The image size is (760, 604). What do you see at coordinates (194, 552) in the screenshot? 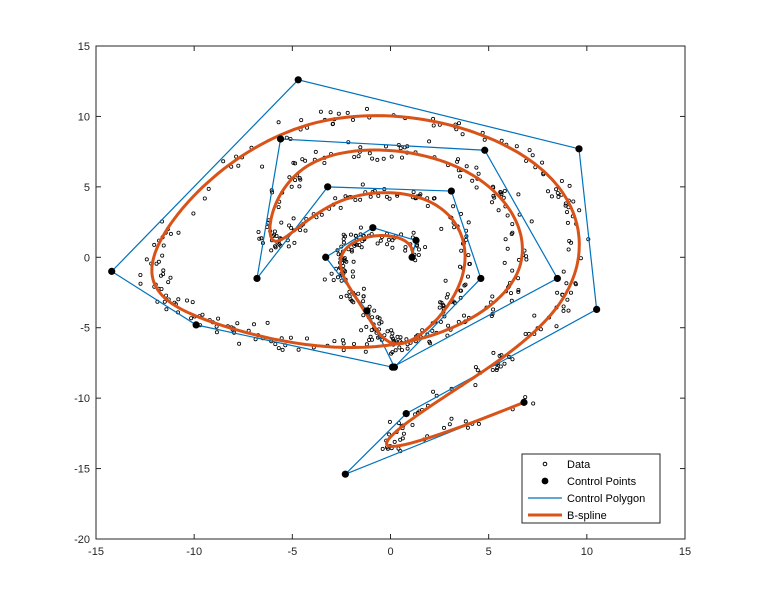
I see `x-tick-label: -10` at bounding box center [194, 552].